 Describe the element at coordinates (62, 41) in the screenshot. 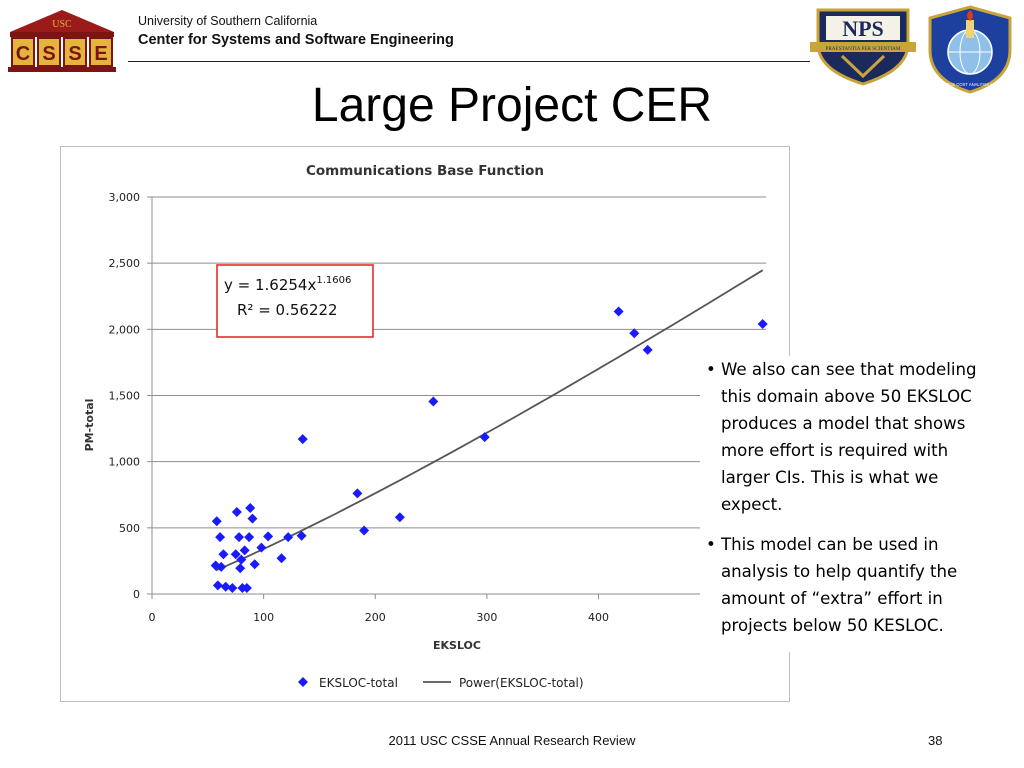

I see `usc-csse-logo: USC C S S E` at that location.